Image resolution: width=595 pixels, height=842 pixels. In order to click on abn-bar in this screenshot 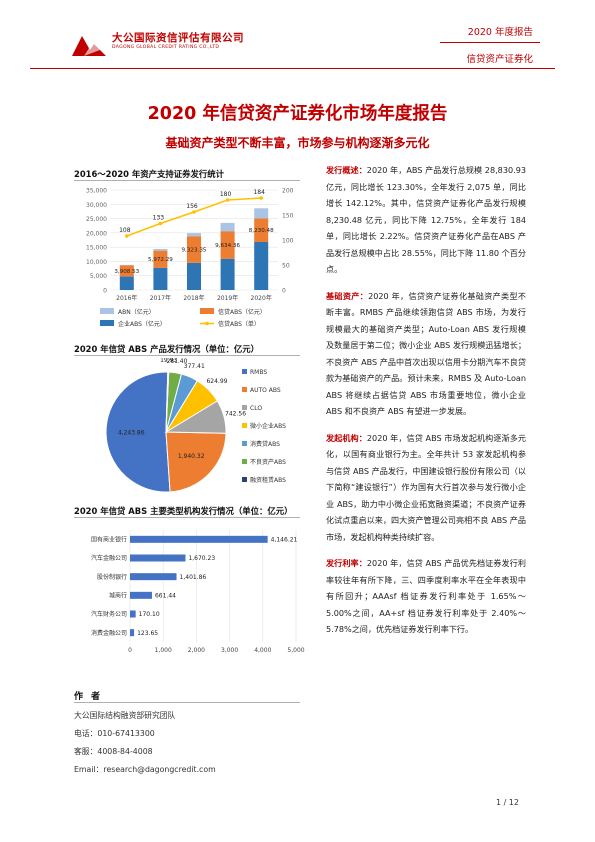, I will do `click(261, 213)`.